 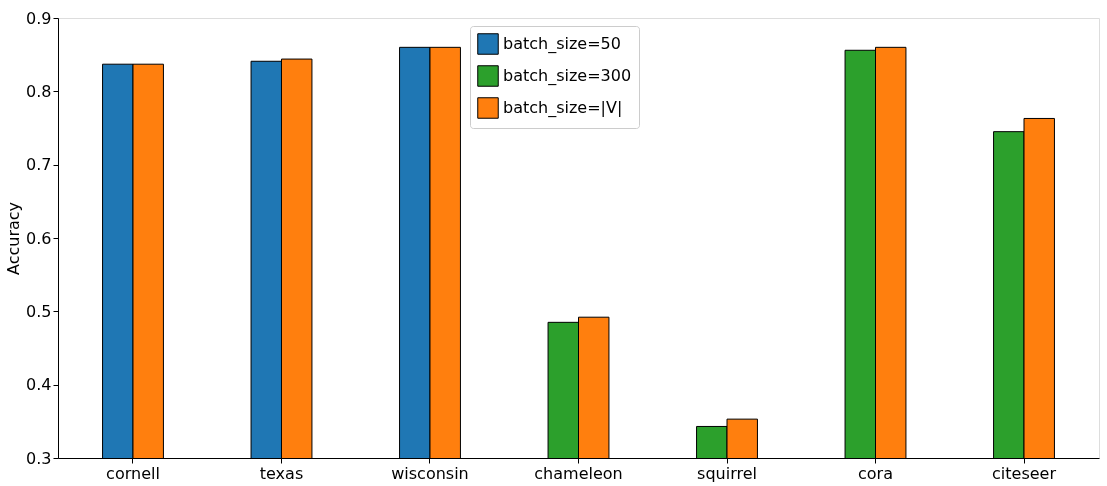 I want to click on y-tick-label: 0.4, so click(x=39, y=385).